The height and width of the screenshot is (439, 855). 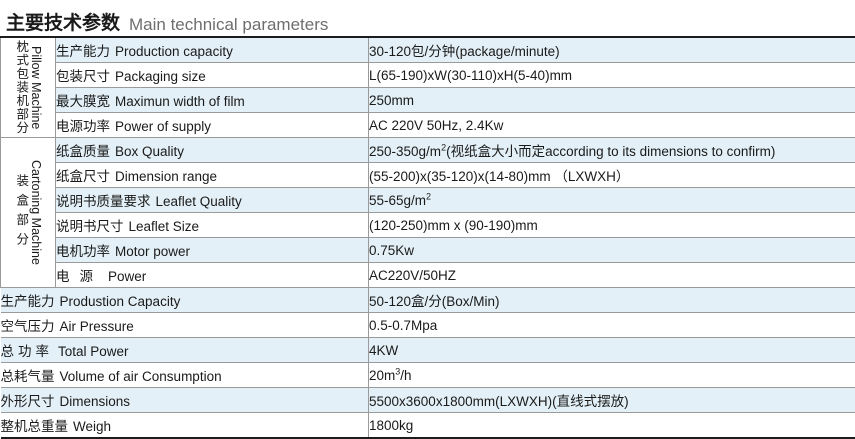 What do you see at coordinates (163, 126) in the screenshot?
I see `param-label-en: Power of supply` at bounding box center [163, 126].